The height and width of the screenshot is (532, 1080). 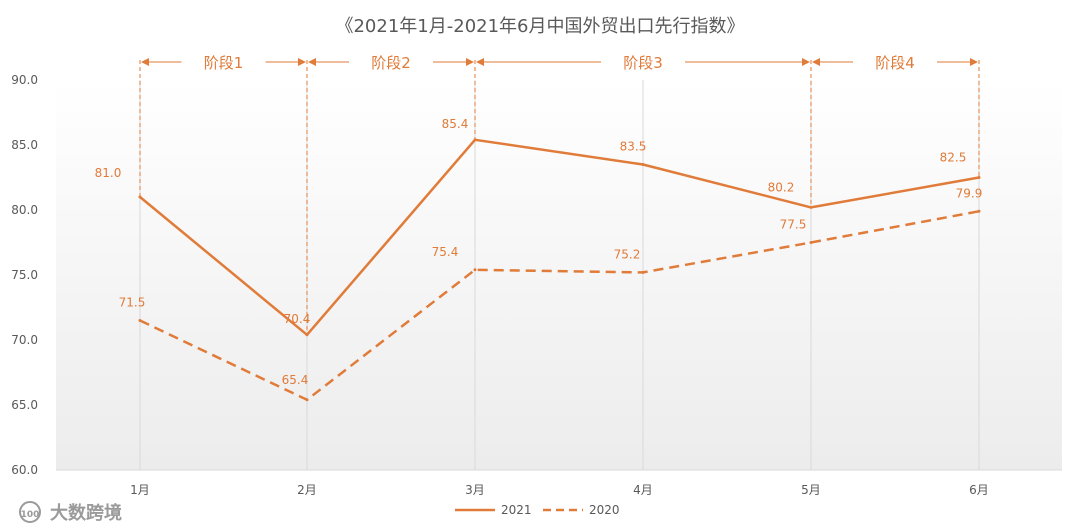 What do you see at coordinates (24, 405) in the screenshot?
I see `y-tick-label: 65.0` at bounding box center [24, 405].